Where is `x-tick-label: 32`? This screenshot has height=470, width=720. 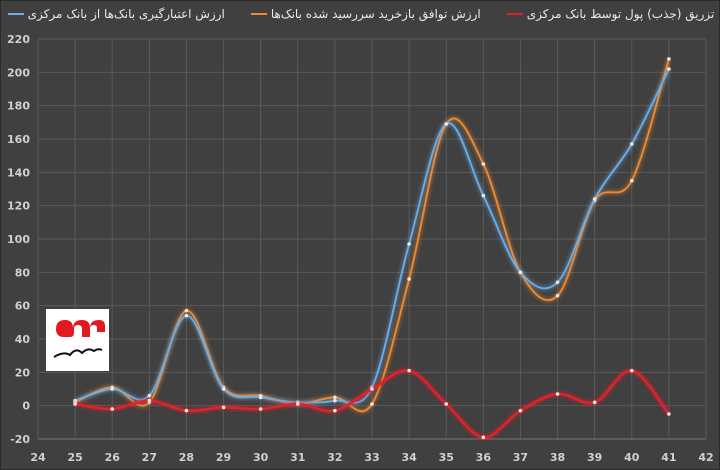 x-tick-label: 32 is located at coordinates (334, 457).